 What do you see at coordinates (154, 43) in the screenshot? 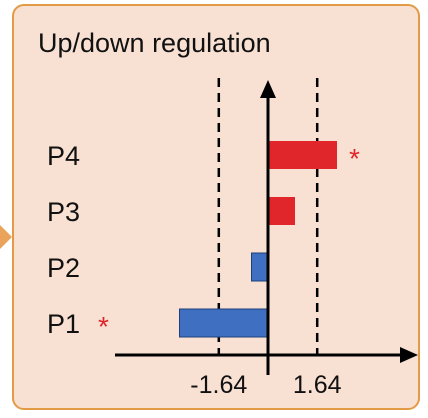
I see `chart-title: Up/down regulation` at bounding box center [154, 43].